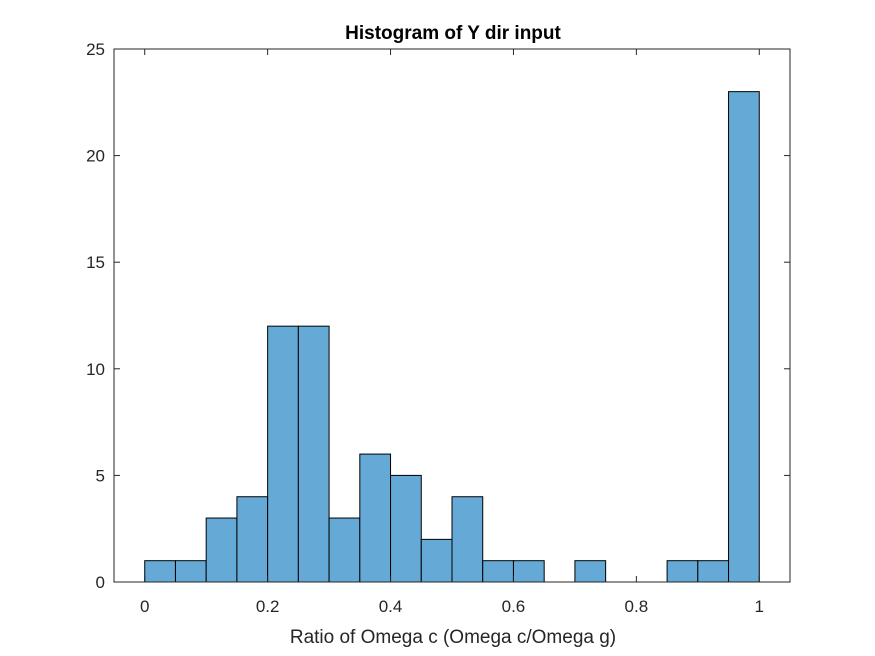 The height and width of the screenshot is (656, 875). I want to click on x-tick-labels: 0 0.2 0.4 0.6 0.8 1, so click(452, 606).